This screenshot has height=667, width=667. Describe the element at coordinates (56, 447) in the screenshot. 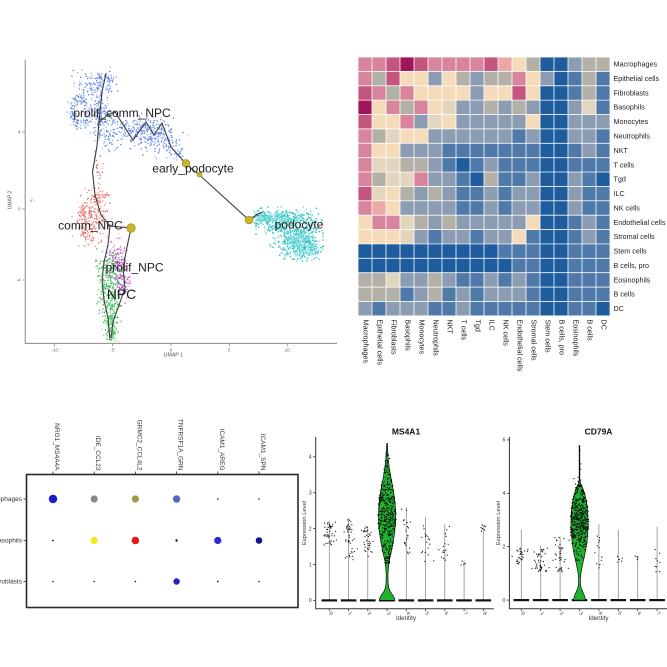

I see `svg-text: NRG1_MS4A4A` at that location.